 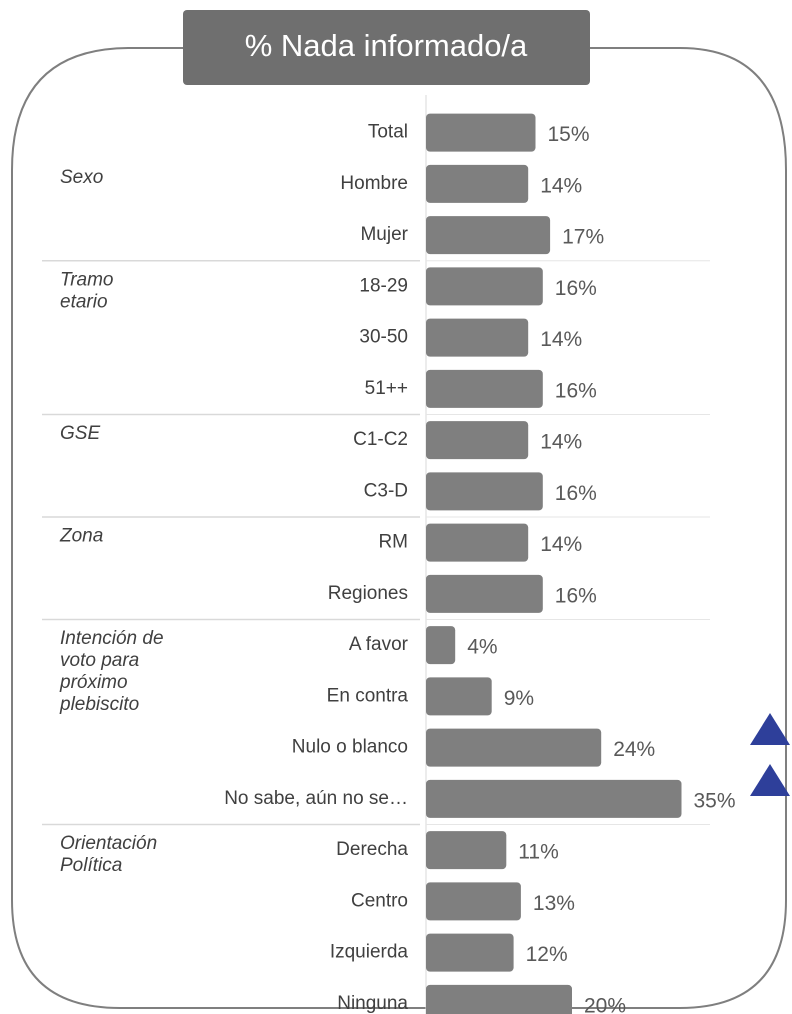 What do you see at coordinates (715, 800) in the screenshot?
I see `value-label: 35%` at bounding box center [715, 800].